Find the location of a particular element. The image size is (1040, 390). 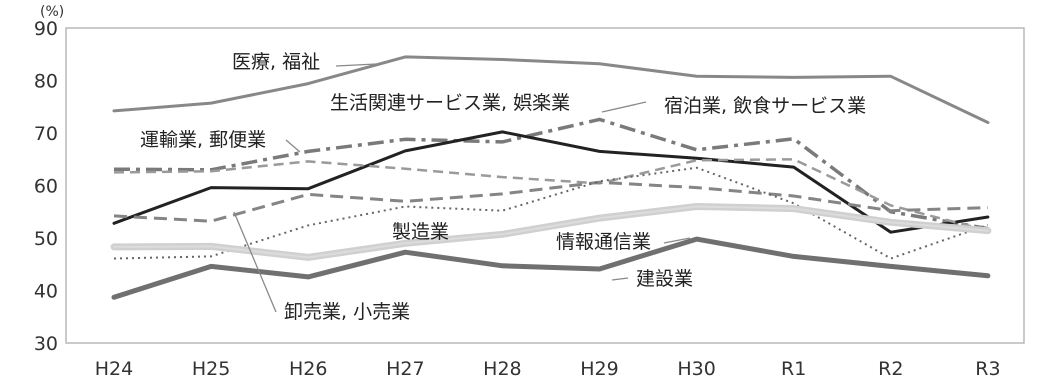

x-tick-label: H26 is located at coordinates (308, 369).